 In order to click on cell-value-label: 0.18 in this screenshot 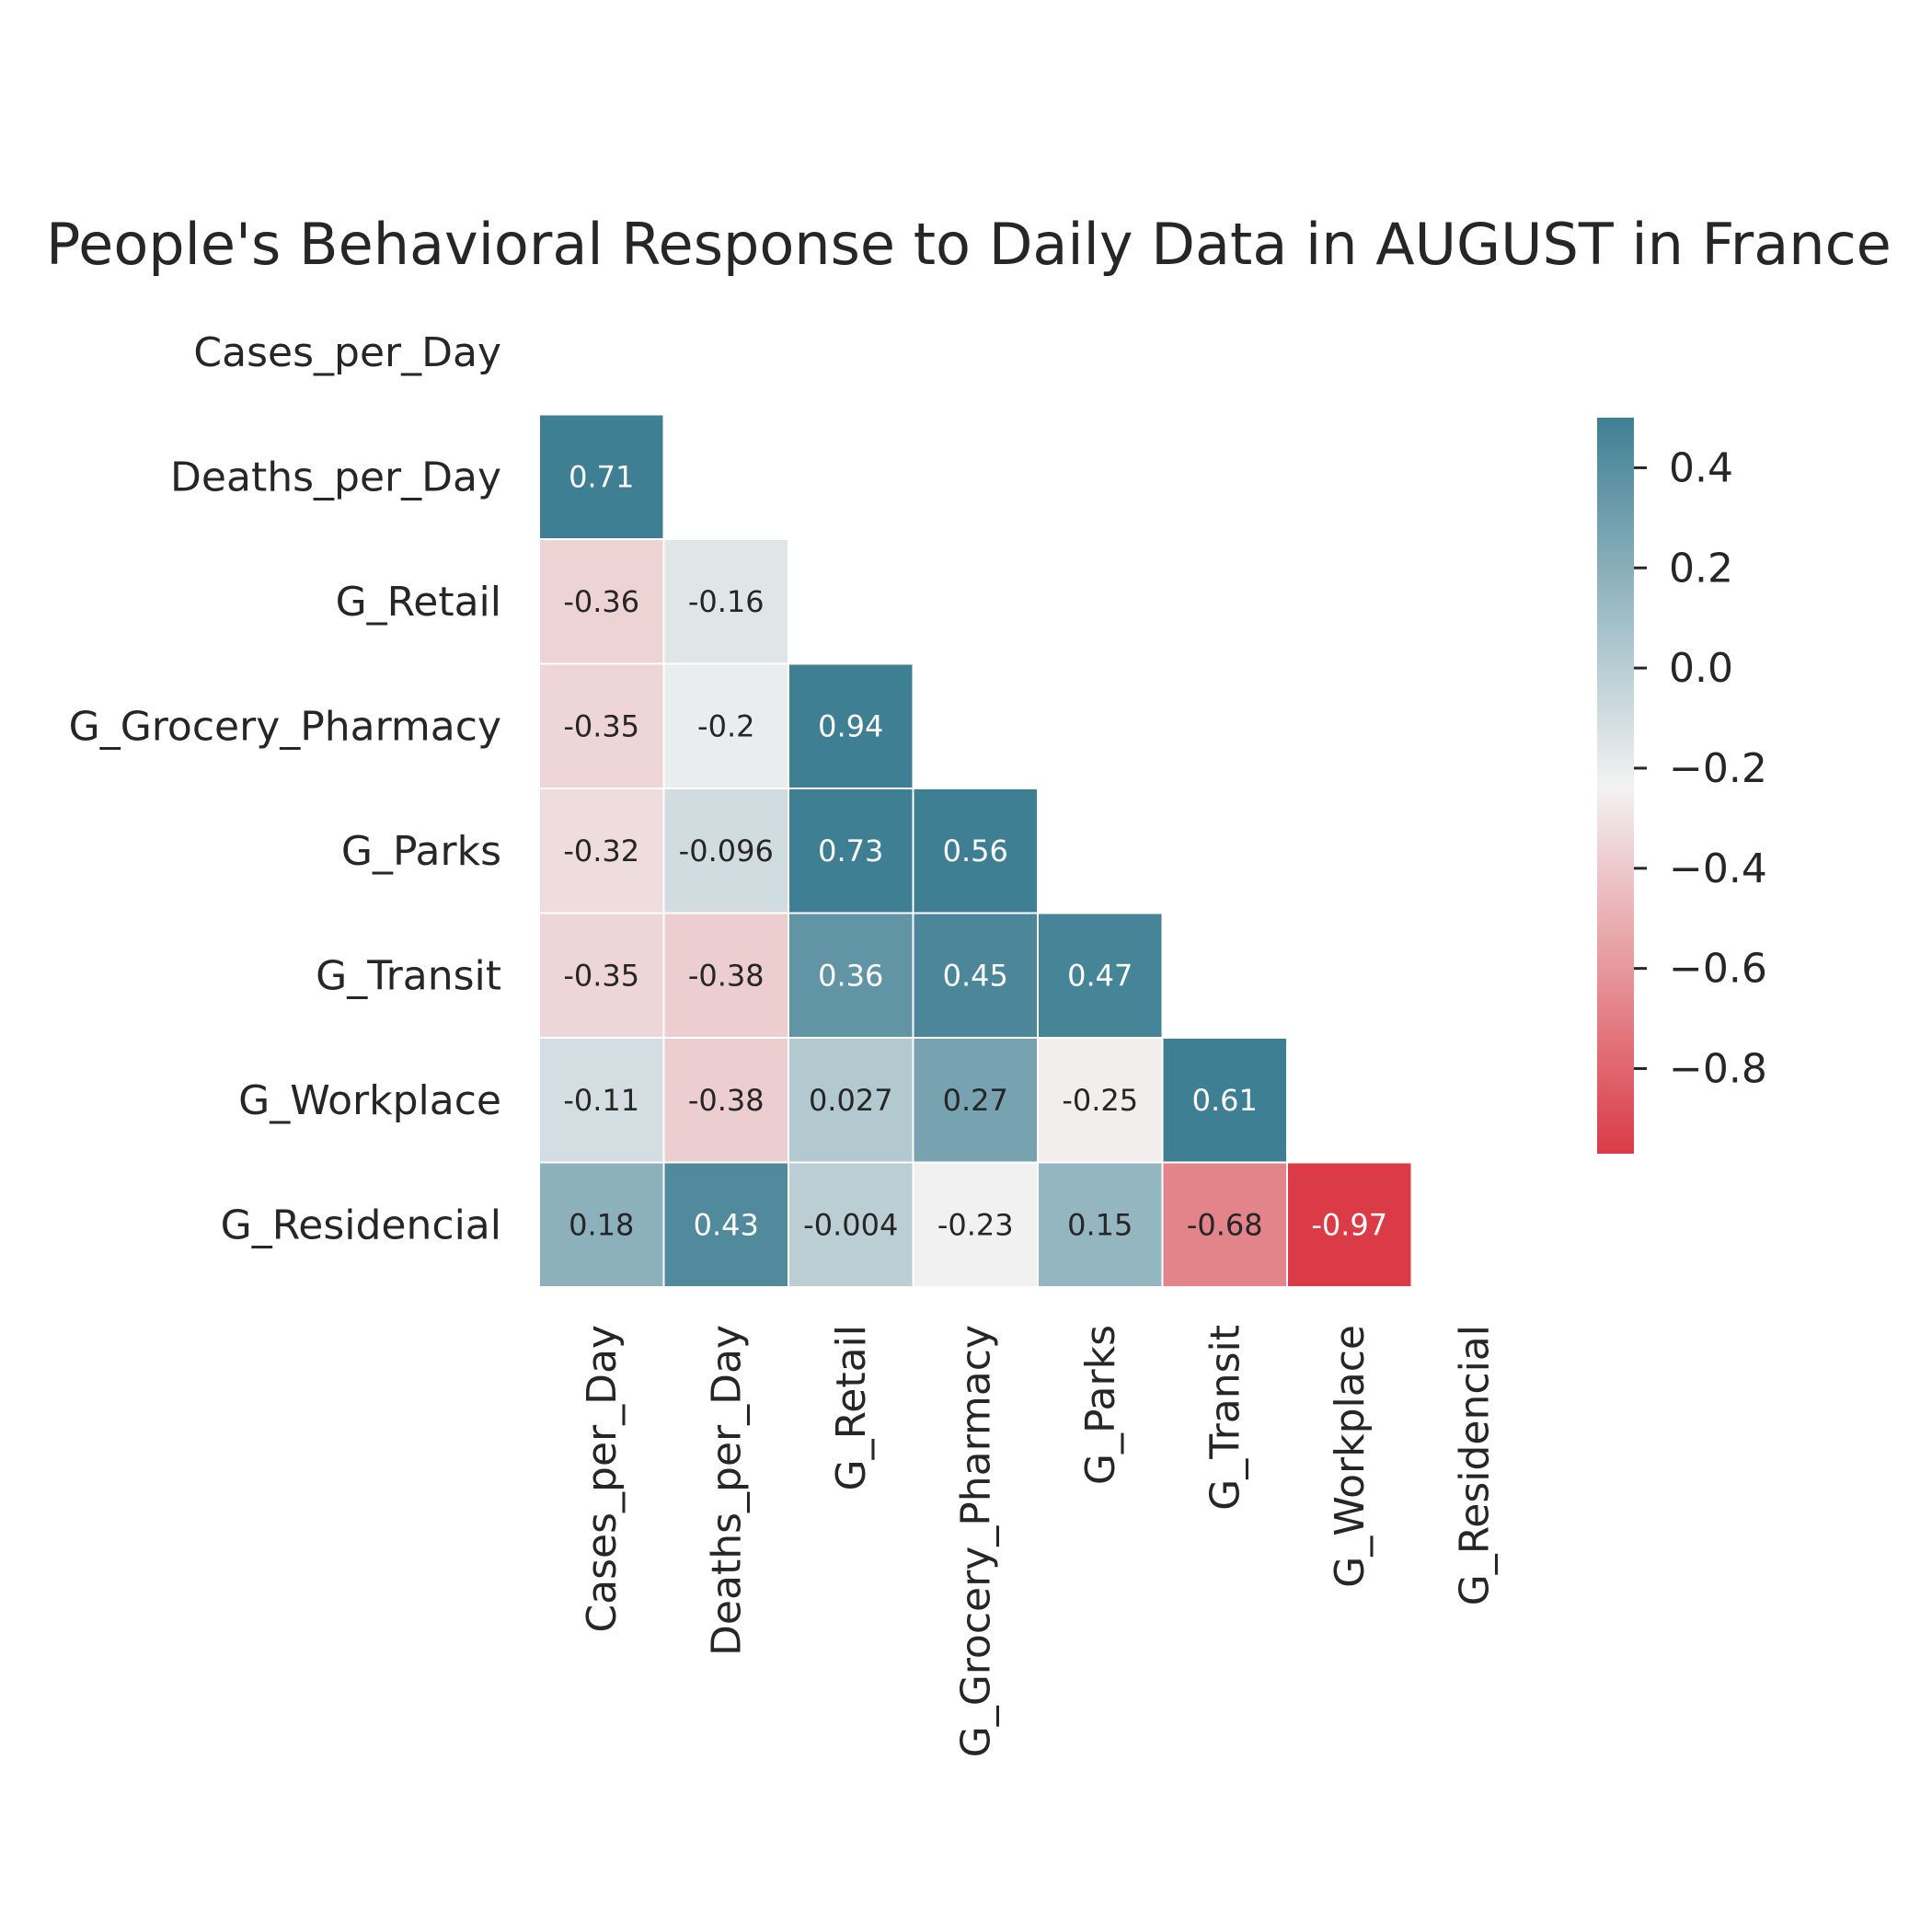, I will do `click(601, 1224)`.